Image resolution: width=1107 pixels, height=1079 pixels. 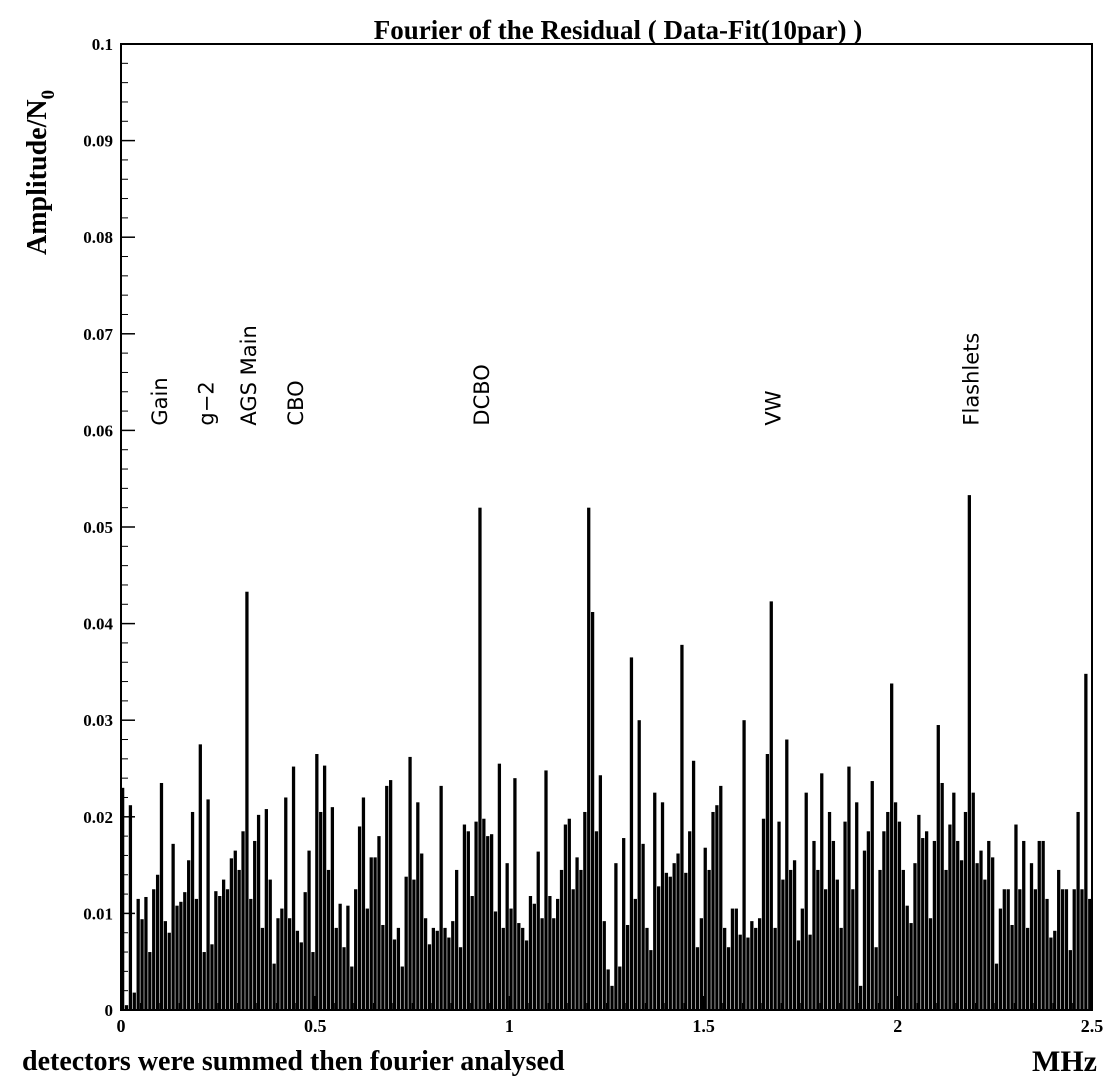 What do you see at coordinates (98, 237) in the screenshot?
I see `y-tick-label: 0.08` at bounding box center [98, 237].